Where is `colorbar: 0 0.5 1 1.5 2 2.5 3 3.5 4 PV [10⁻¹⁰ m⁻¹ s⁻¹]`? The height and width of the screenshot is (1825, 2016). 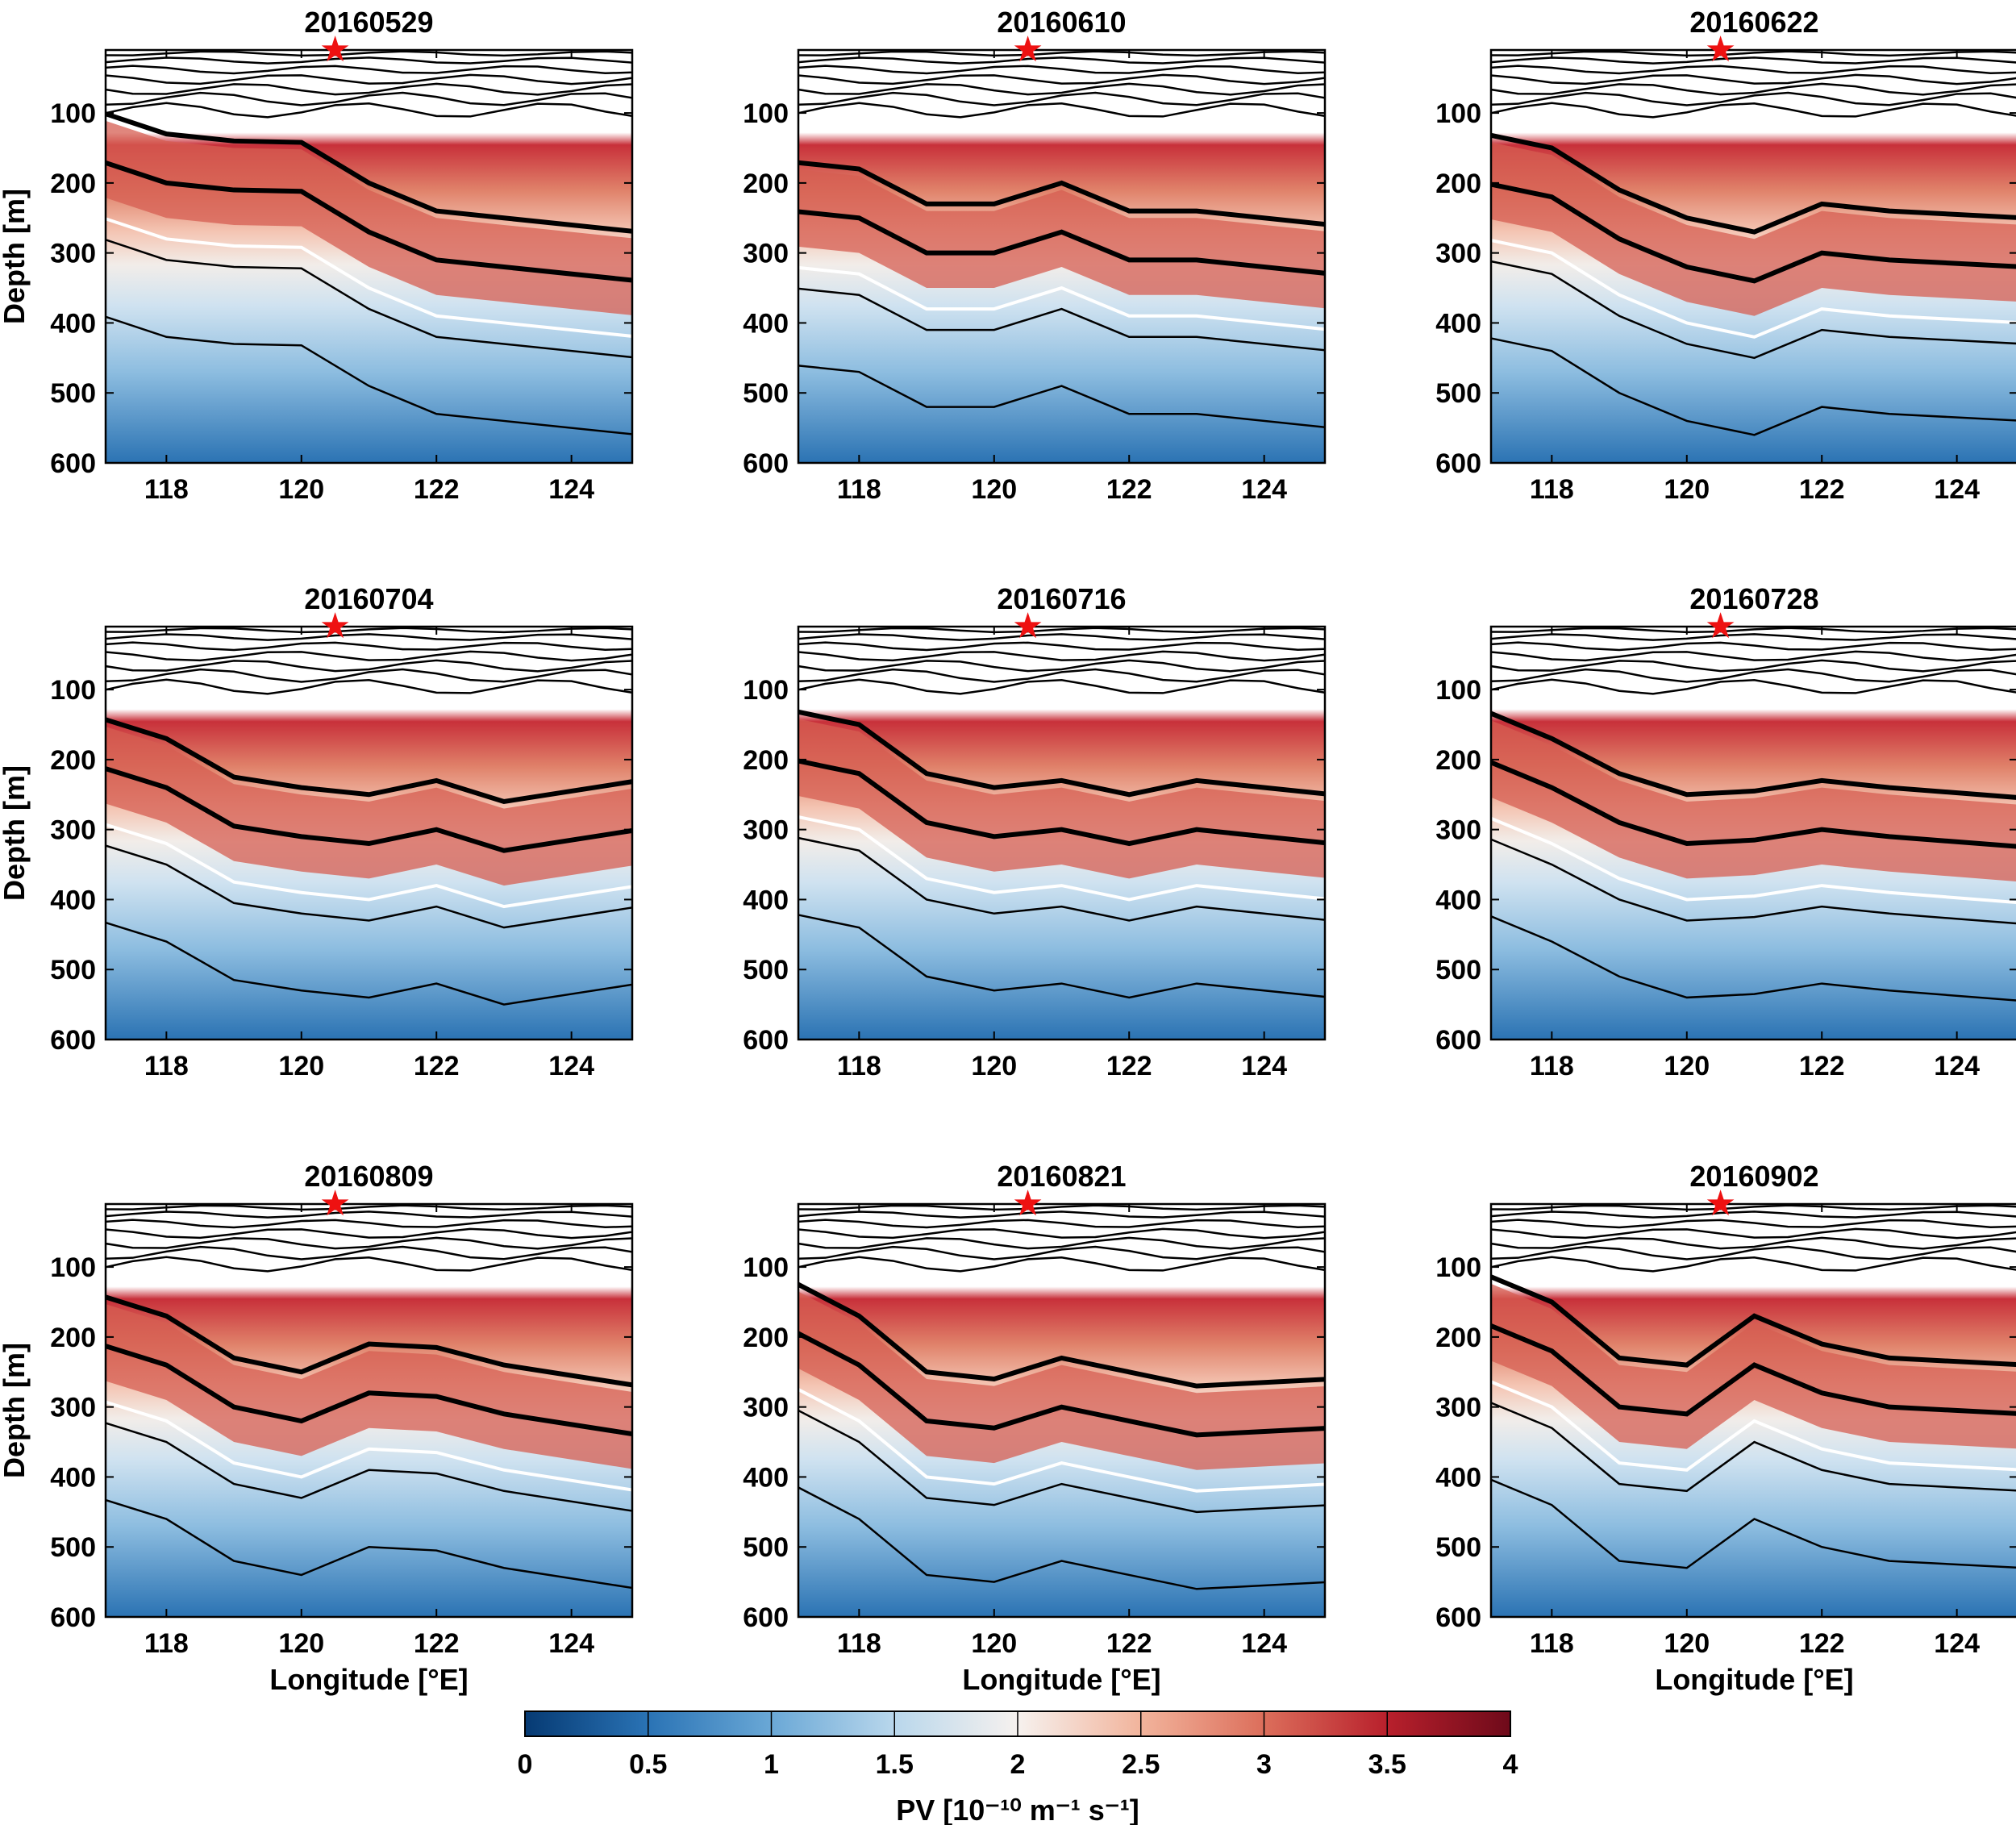
colorbar: 0 0.5 1 1.5 2 2.5 3 3.5 4 PV [10⁻¹⁰ m⁻¹ s⁻¹] is located at coordinates (1018, 1767).